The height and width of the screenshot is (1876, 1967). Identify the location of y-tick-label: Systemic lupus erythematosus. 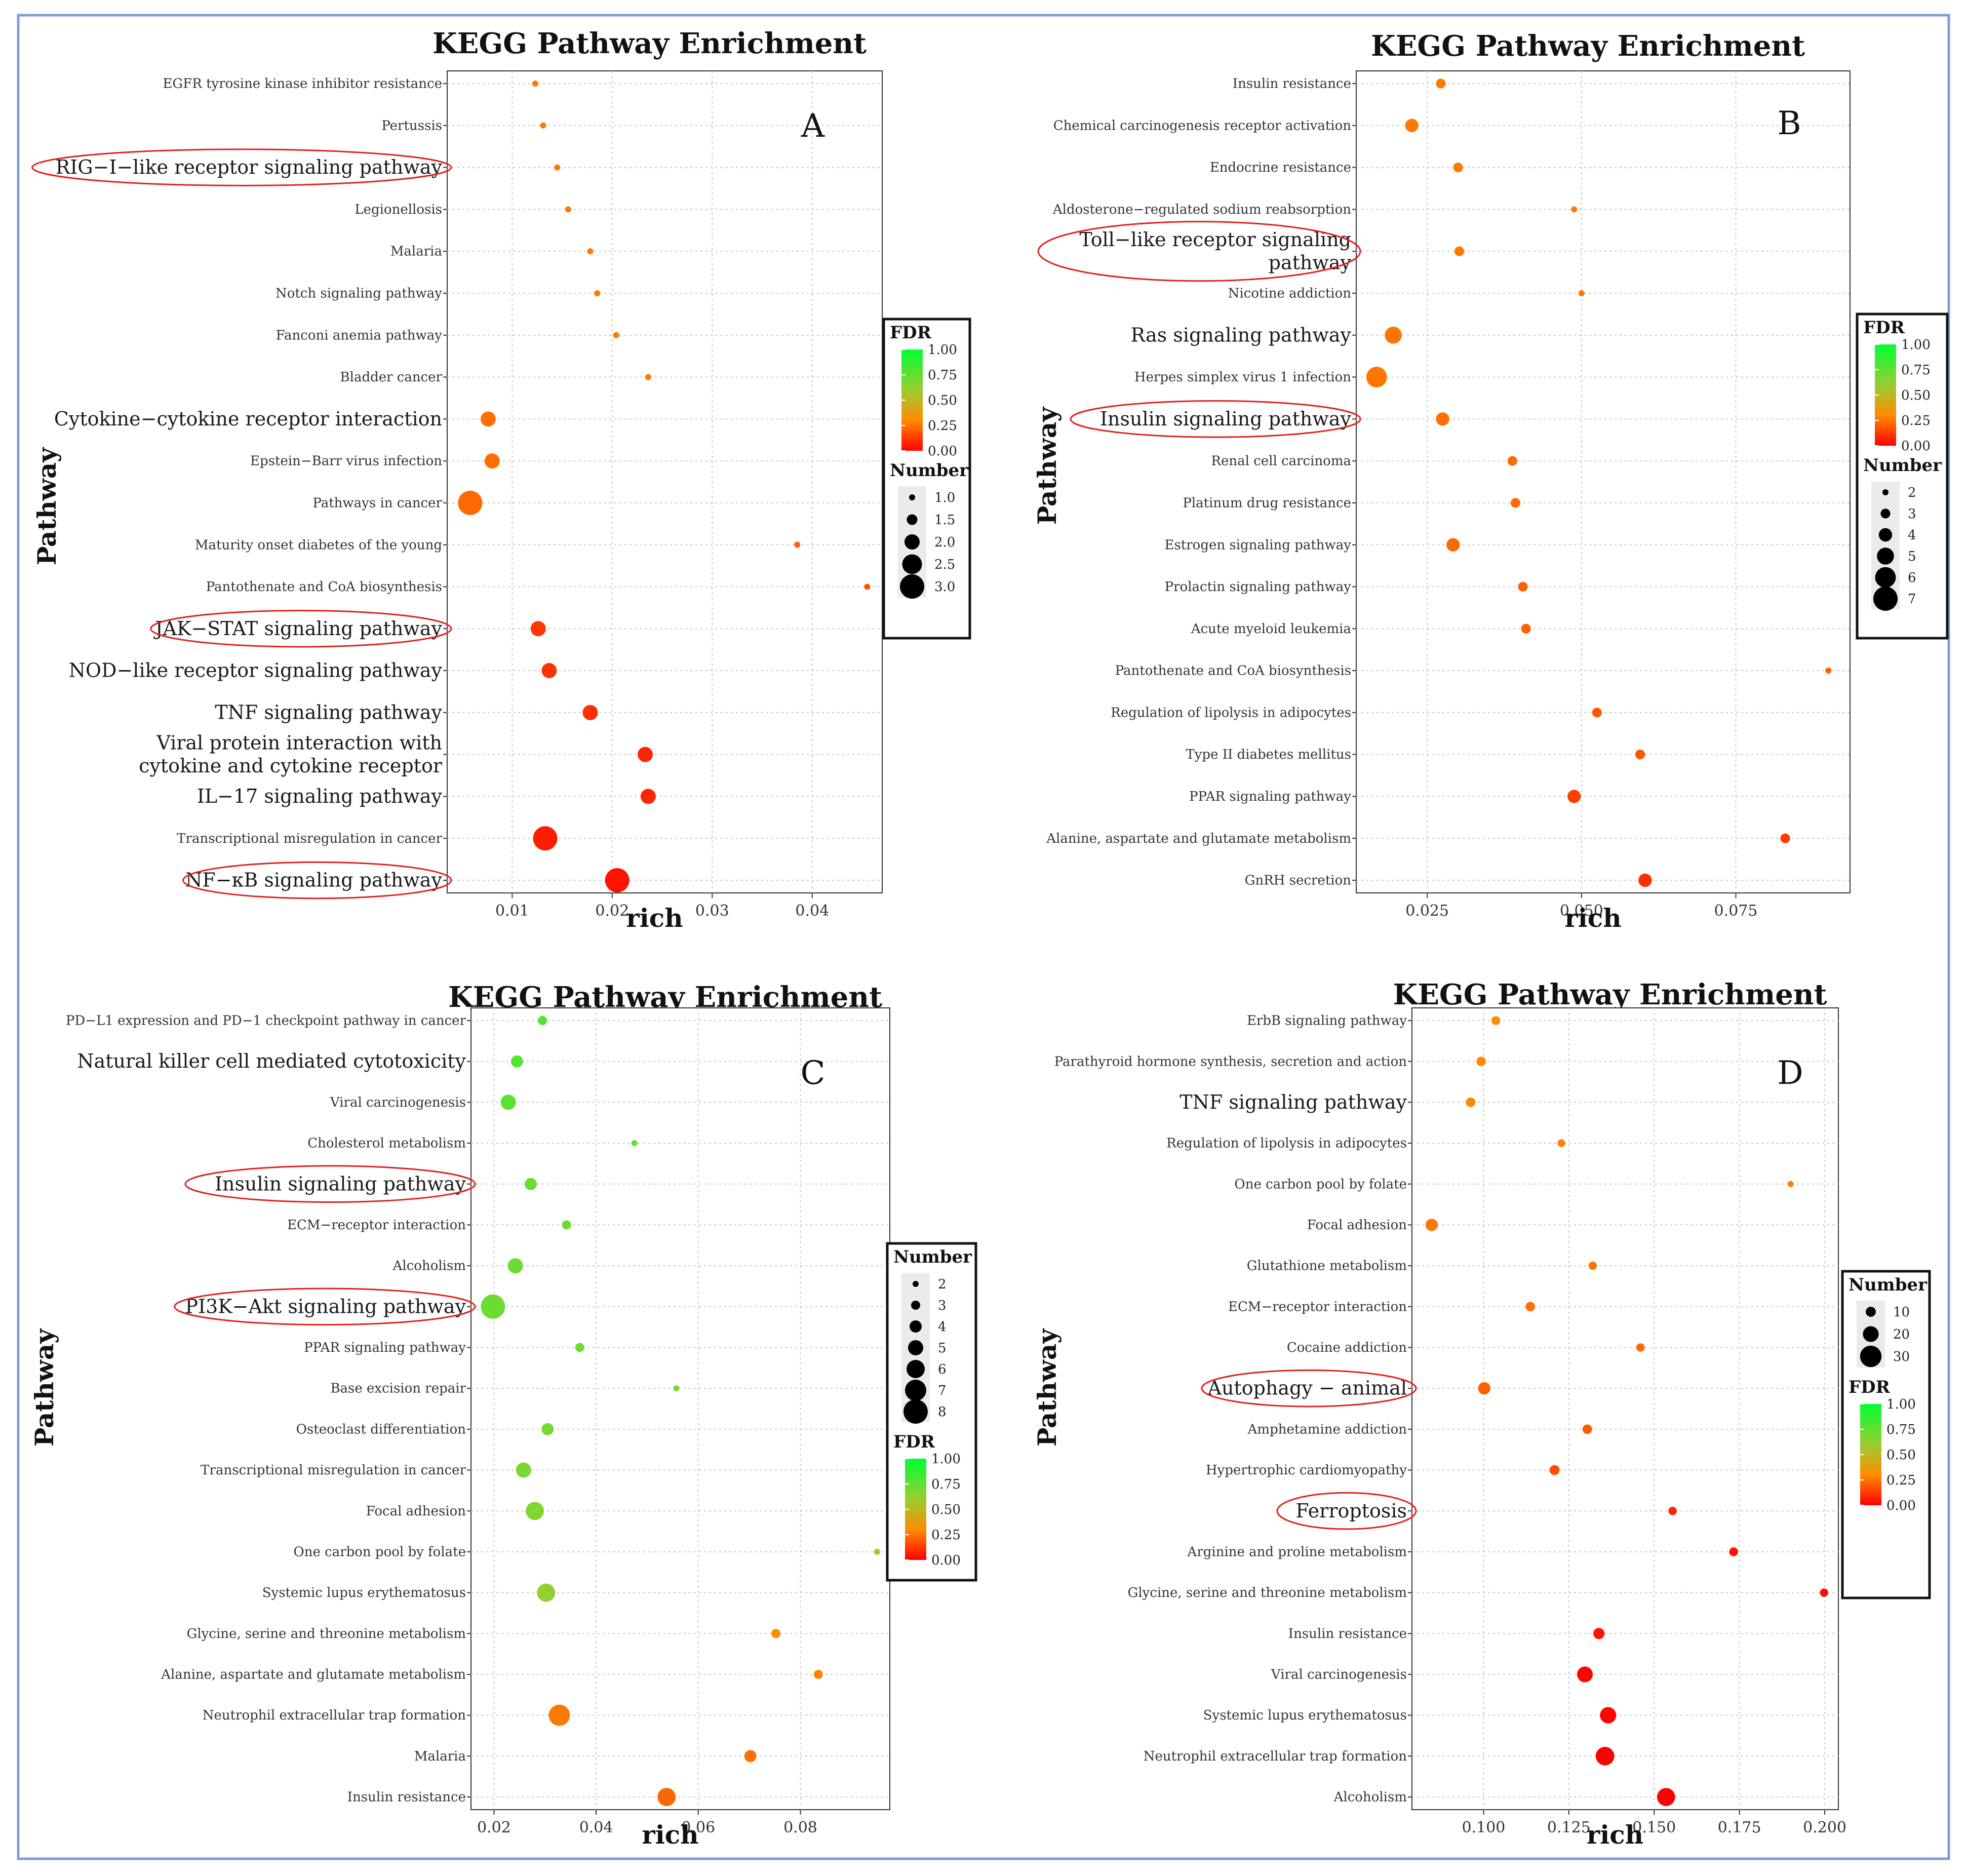
(364, 1592).